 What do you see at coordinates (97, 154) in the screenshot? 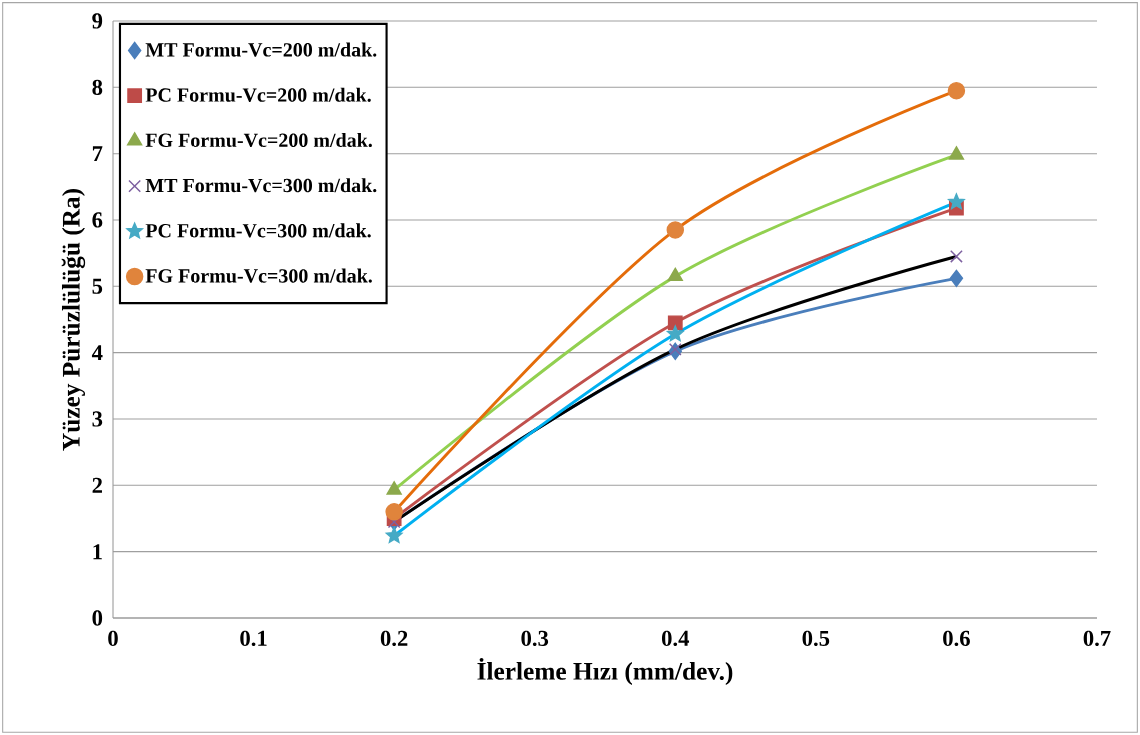
I see `y-tick-label: 7` at bounding box center [97, 154].